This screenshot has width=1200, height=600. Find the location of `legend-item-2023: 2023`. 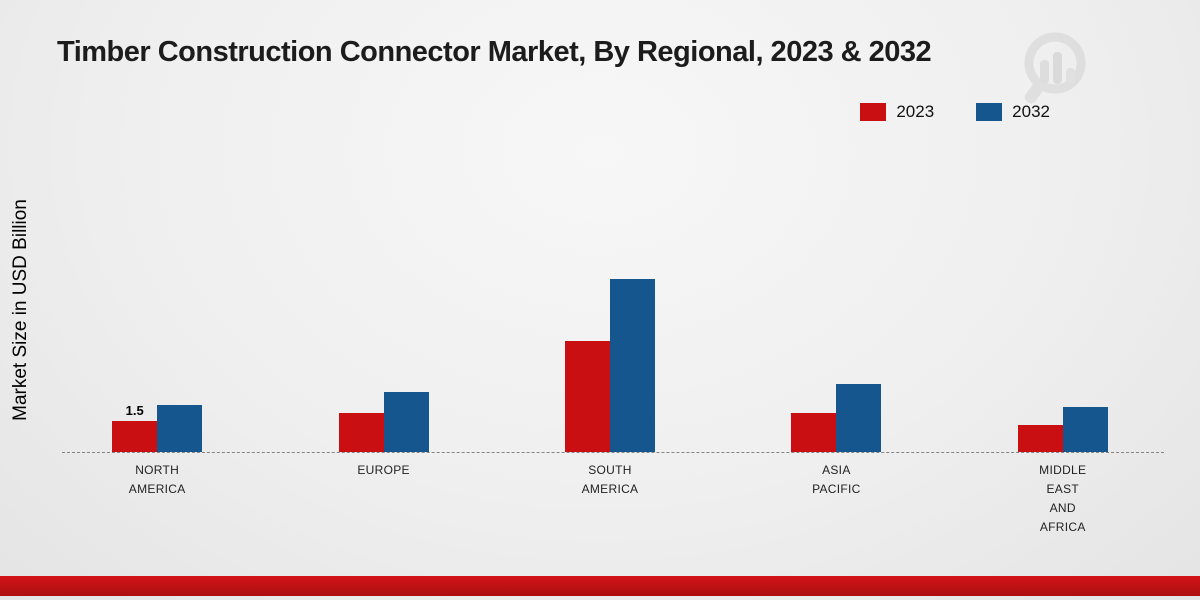

legend-item-2023: 2023 is located at coordinates (897, 112).